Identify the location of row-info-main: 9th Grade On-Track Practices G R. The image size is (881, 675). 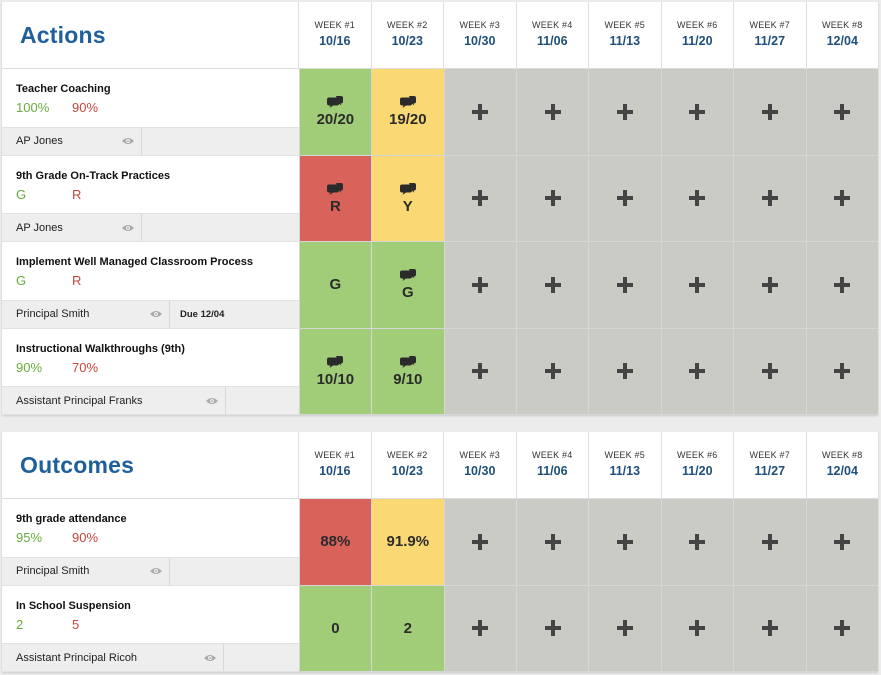
(150, 184).